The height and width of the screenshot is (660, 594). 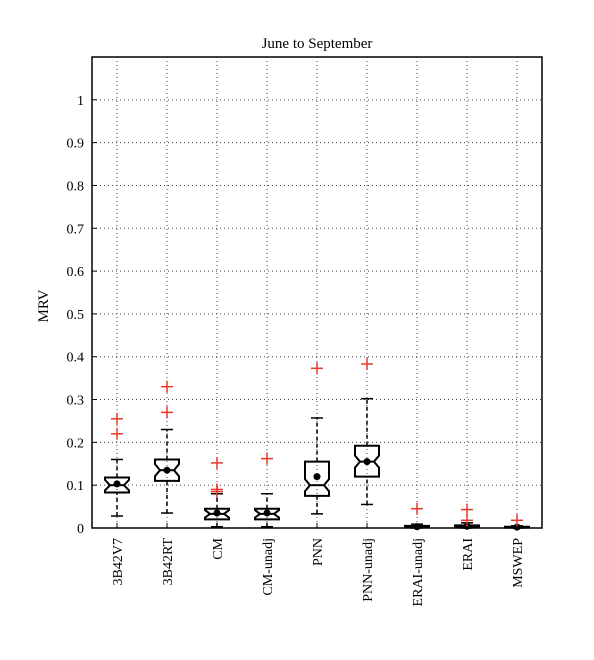 I want to click on y-tick-label: 0.1, so click(x=76, y=486).